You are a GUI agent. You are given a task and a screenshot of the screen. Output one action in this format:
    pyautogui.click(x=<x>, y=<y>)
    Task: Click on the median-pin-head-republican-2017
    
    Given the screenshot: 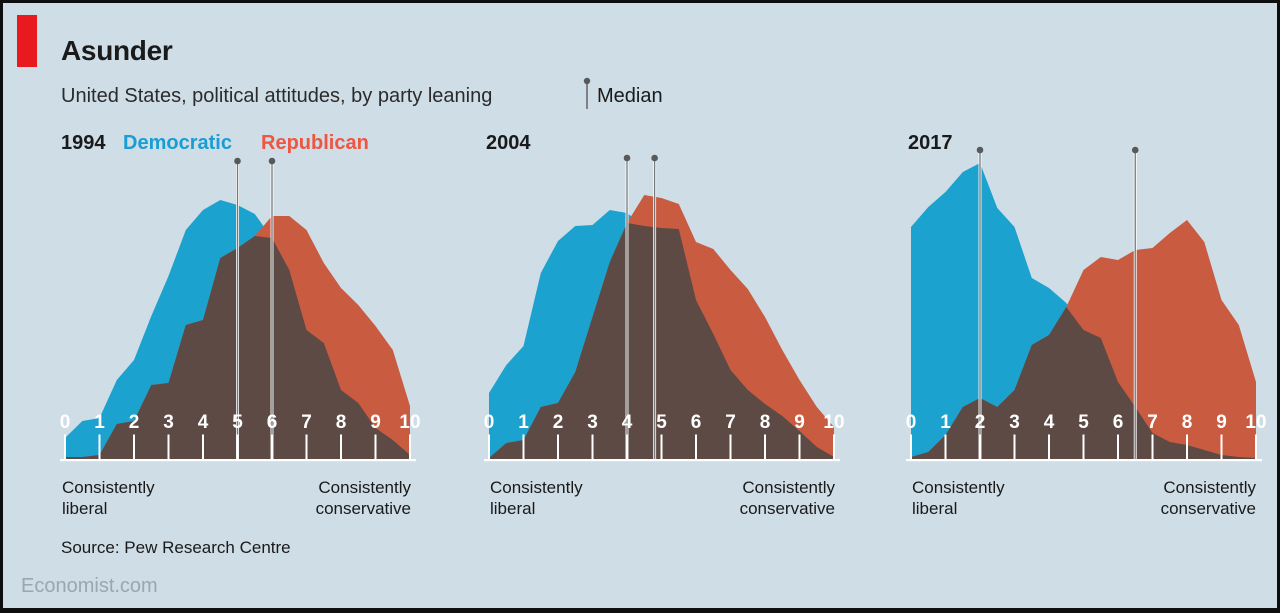 What is the action you would take?
    pyautogui.click(x=1135, y=150)
    